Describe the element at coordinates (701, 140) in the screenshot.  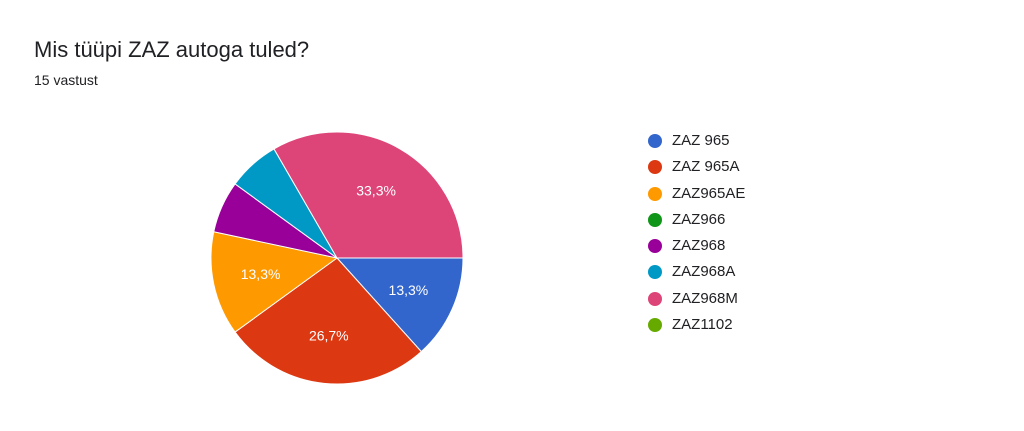
I see `legend-label: ZAZ 965` at that location.